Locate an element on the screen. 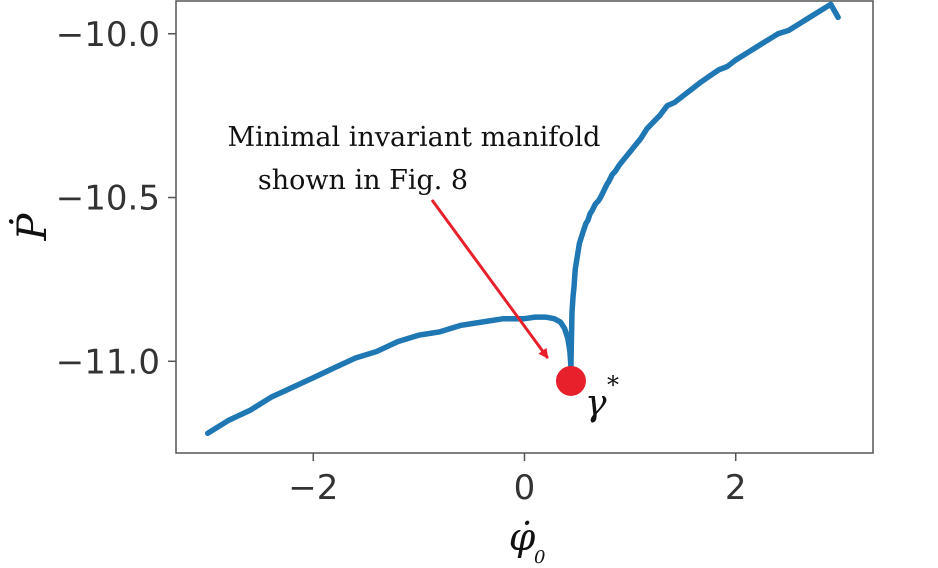  annotation-line-1: Minimal invariant manifold is located at coordinates (414, 137).